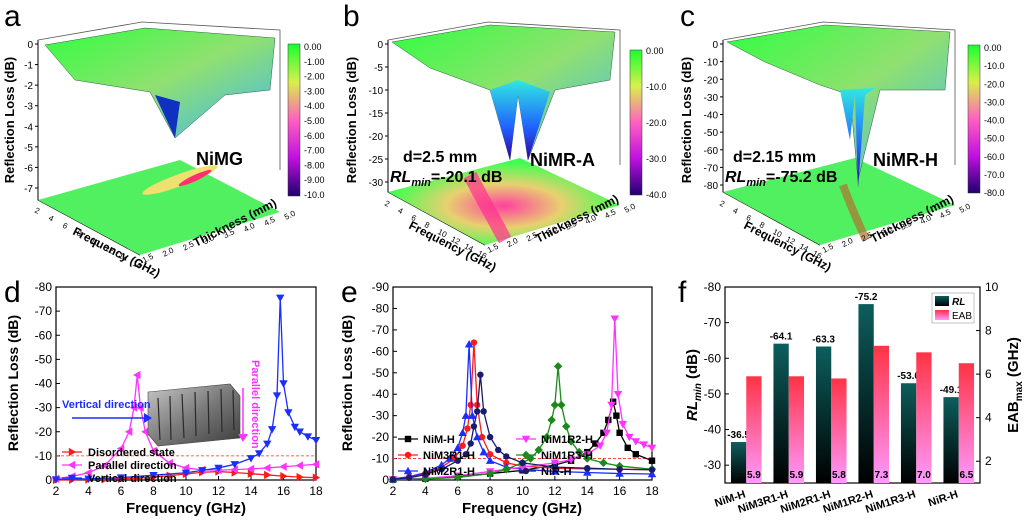  I want to click on c-z-tick-label: -30, so click(711, 98).